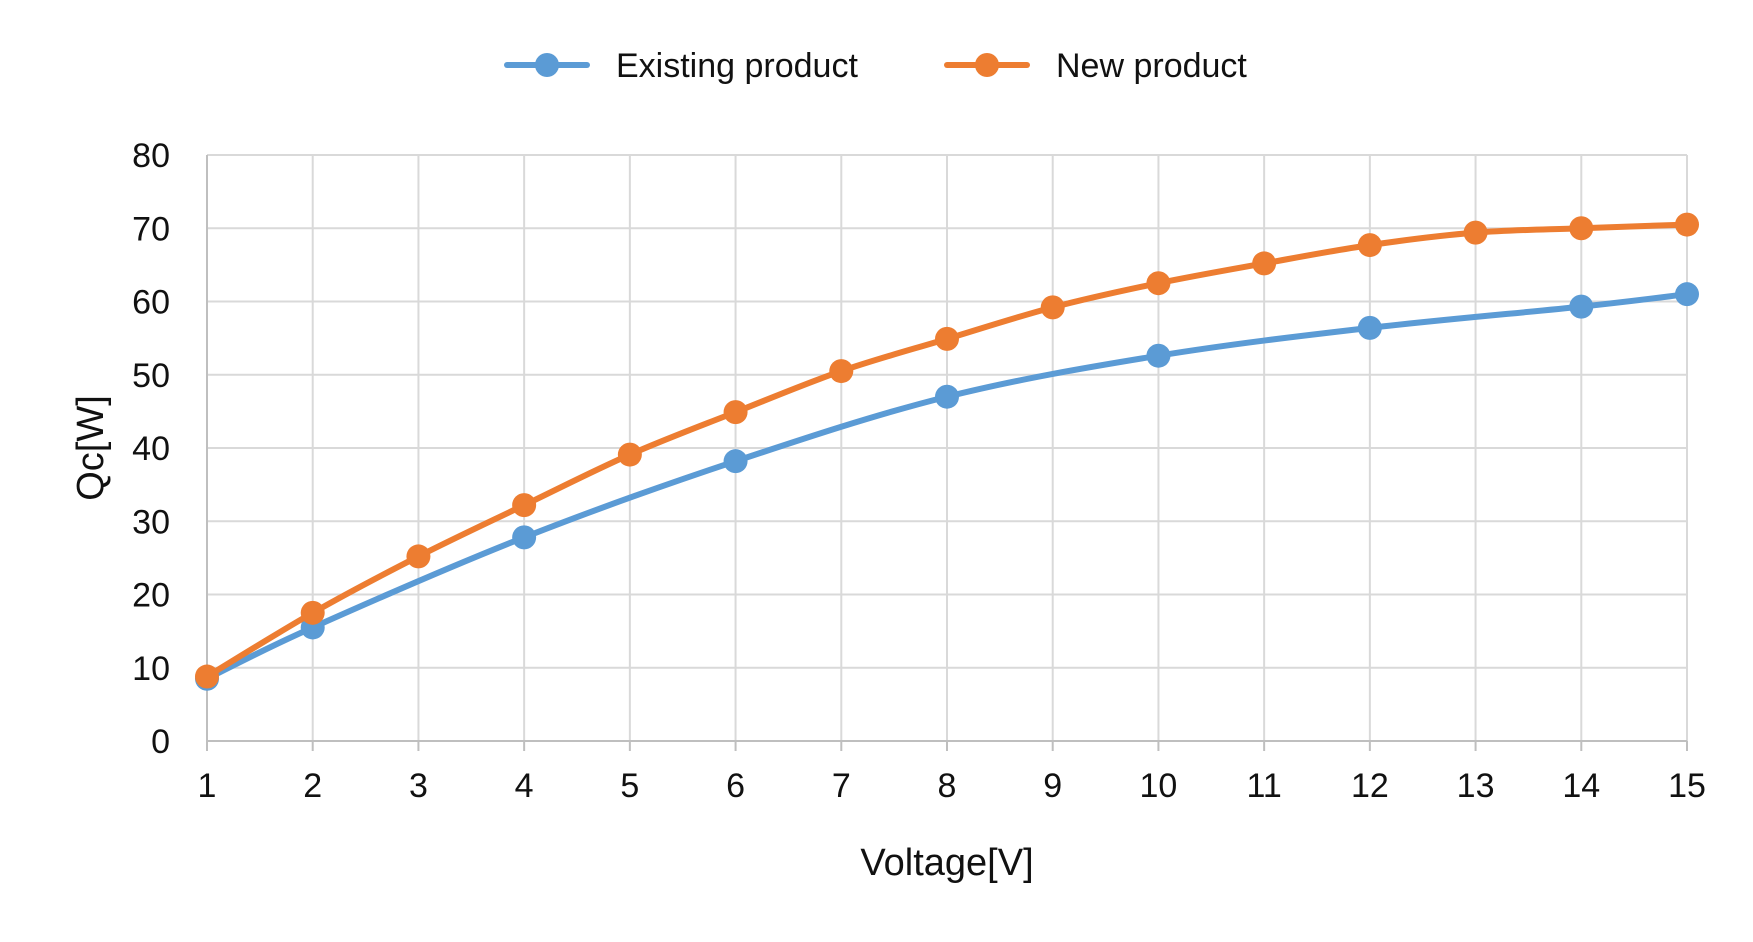 Image resolution: width=1753 pixels, height=942 pixels. What do you see at coordinates (875, 66) in the screenshot?
I see `legend: Existing product New product` at bounding box center [875, 66].